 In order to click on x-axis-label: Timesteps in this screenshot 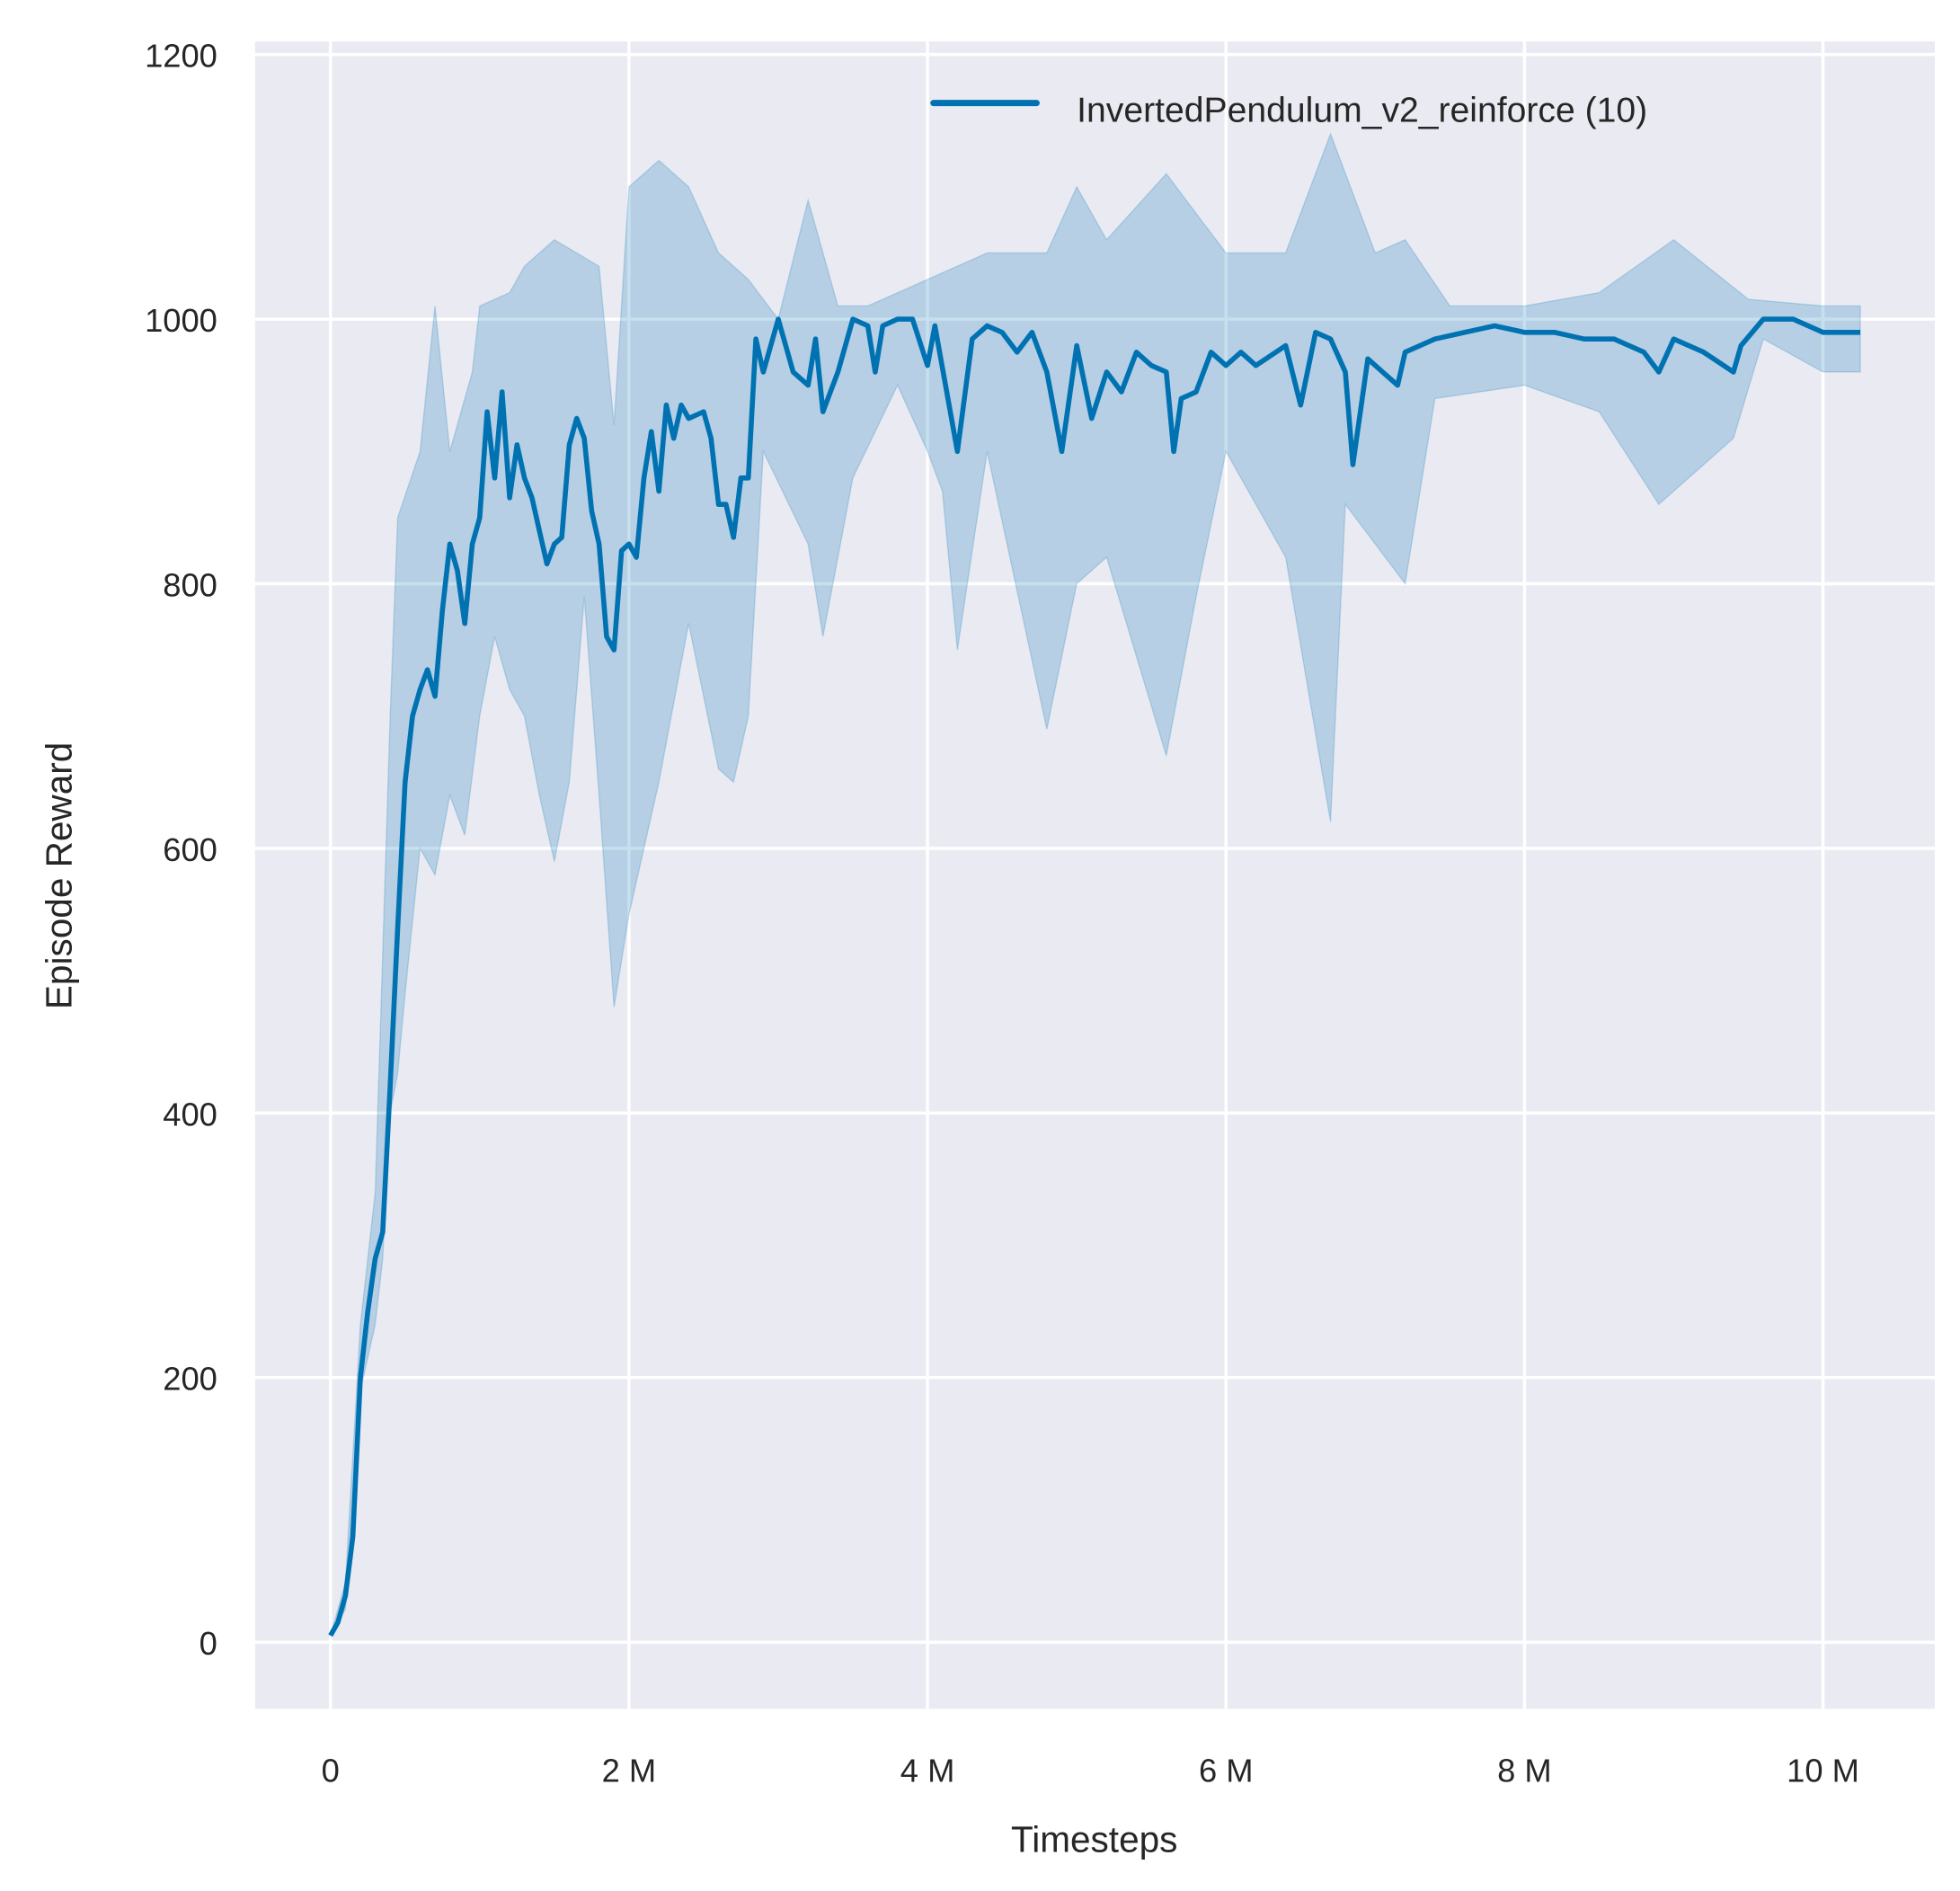, I will do `click(1094, 1840)`.